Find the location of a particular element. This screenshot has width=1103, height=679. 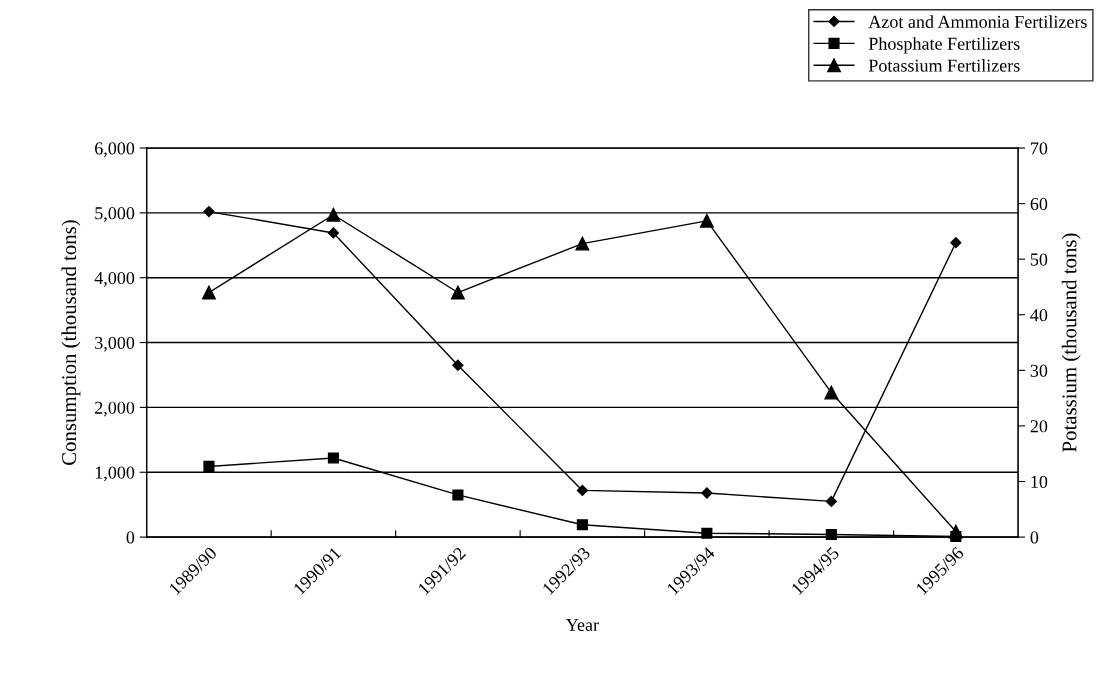

y2-tick-label: 20 is located at coordinates (1039, 426).